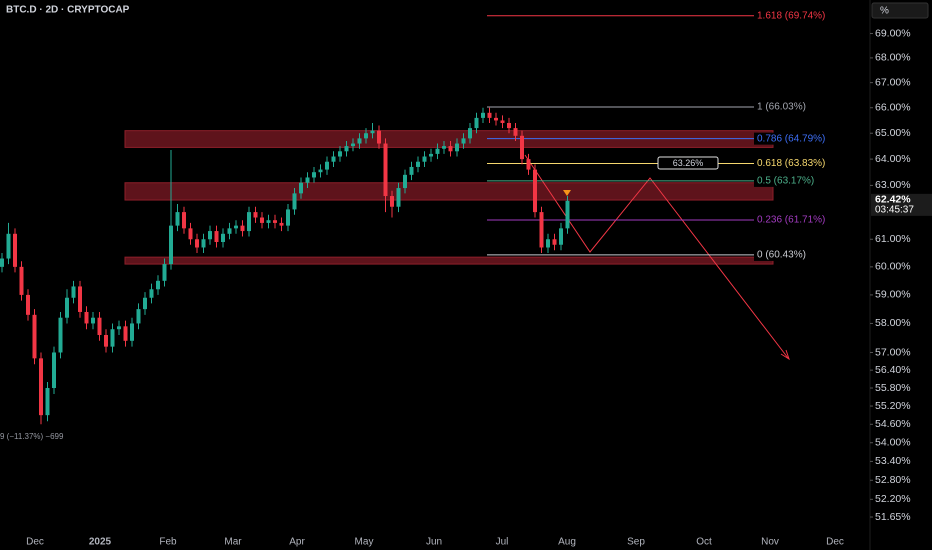  I want to click on y-tick-label: 61.00%, so click(893, 239).